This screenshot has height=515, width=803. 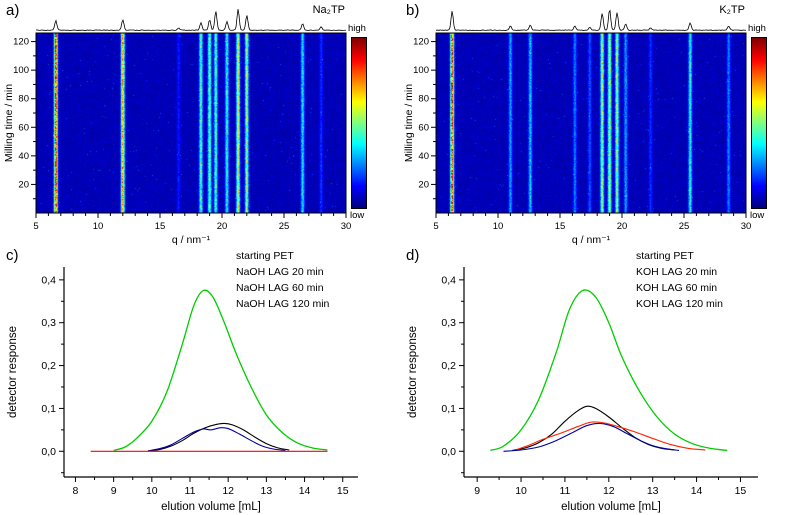 I want to click on colorbar-low-label-b: low, so click(x=757, y=215).